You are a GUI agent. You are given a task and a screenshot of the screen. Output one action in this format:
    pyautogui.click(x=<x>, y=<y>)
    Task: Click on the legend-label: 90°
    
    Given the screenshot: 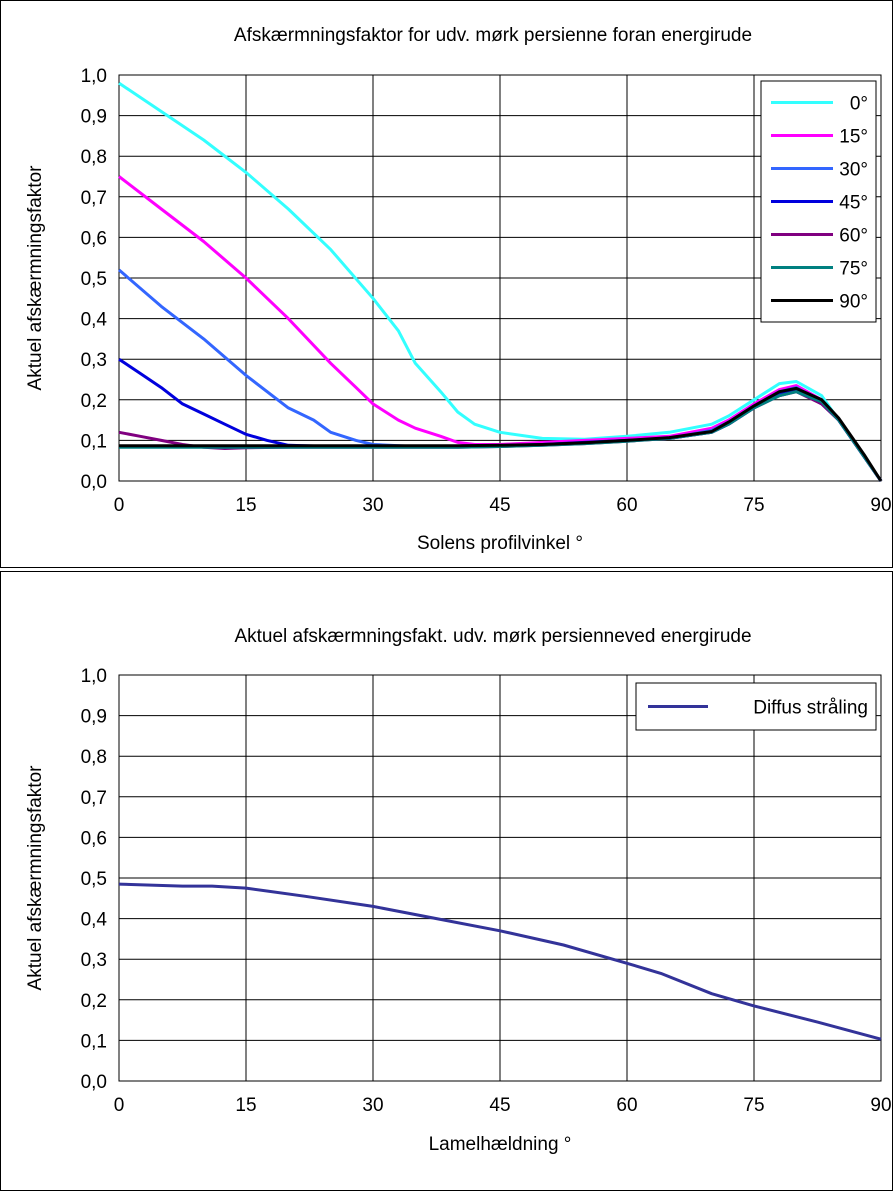 What is the action you would take?
    pyautogui.click(x=853, y=302)
    